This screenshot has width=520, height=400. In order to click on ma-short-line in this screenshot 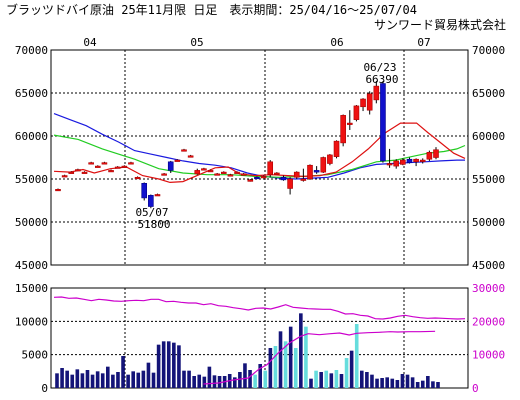, I will do `click(259, 153)`.